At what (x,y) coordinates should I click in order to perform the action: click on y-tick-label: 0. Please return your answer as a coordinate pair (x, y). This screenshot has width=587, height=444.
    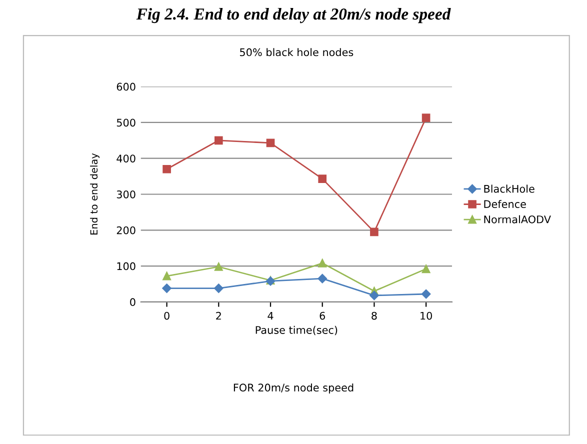
    Looking at the image, I should click on (133, 302).